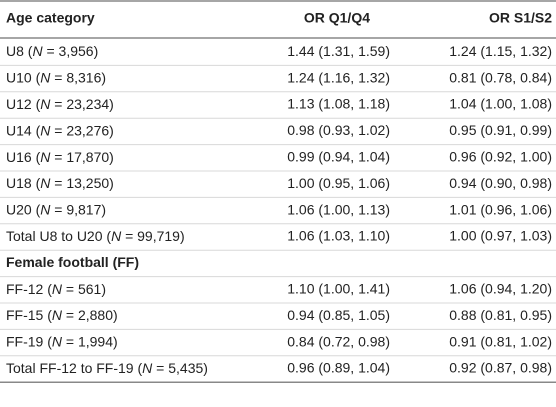 The height and width of the screenshot is (407, 556). What do you see at coordinates (338, 183) in the screenshot?
I see `cell: 1.00 (0.95, 1.06)` at bounding box center [338, 183].